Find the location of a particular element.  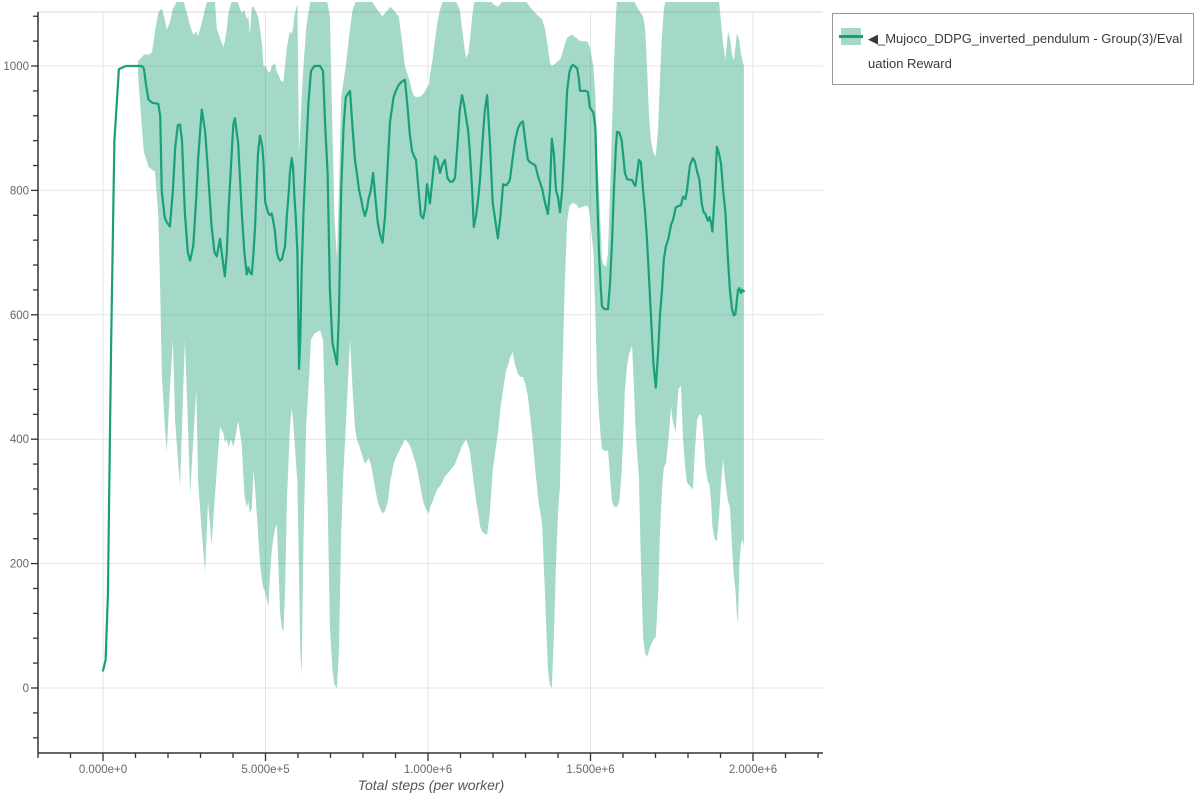

y-tick-label: 400 is located at coordinates (19, 440).